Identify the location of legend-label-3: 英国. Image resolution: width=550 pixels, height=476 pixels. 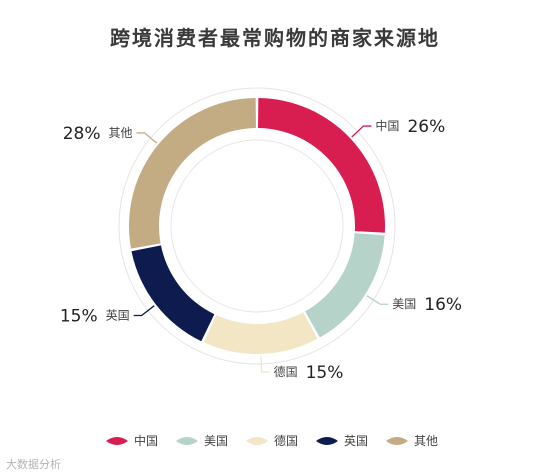
(356, 441).